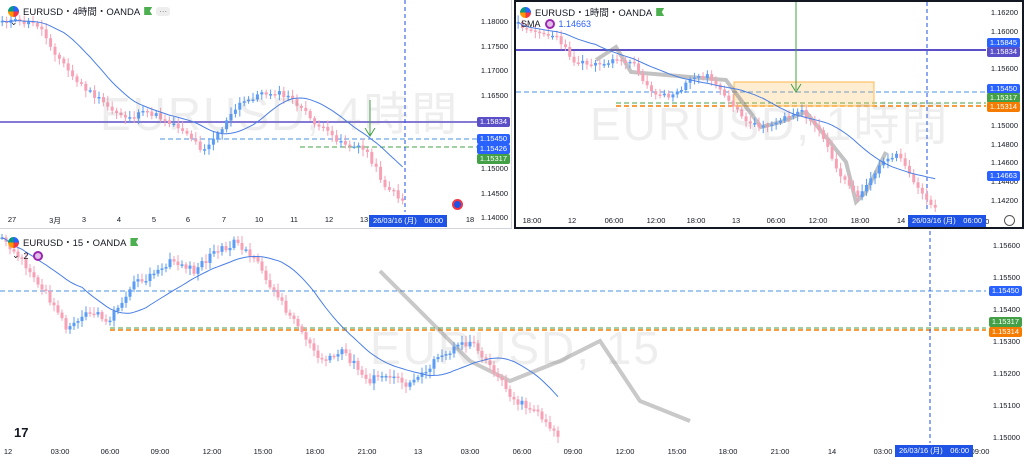 The image size is (1024, 460). Describe the element at coordinates (27, 255) in the screenshot. I see `indicator-legend: ⌄ 2` at that location.